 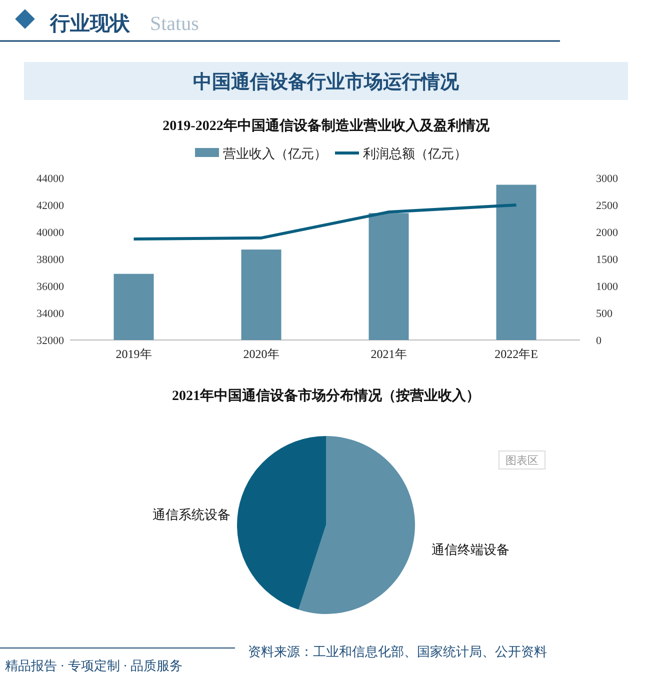 What do you see at coordinates (522, 460) in the screenshot?
I see `text: 图表区` at bounding box center [522, 460].